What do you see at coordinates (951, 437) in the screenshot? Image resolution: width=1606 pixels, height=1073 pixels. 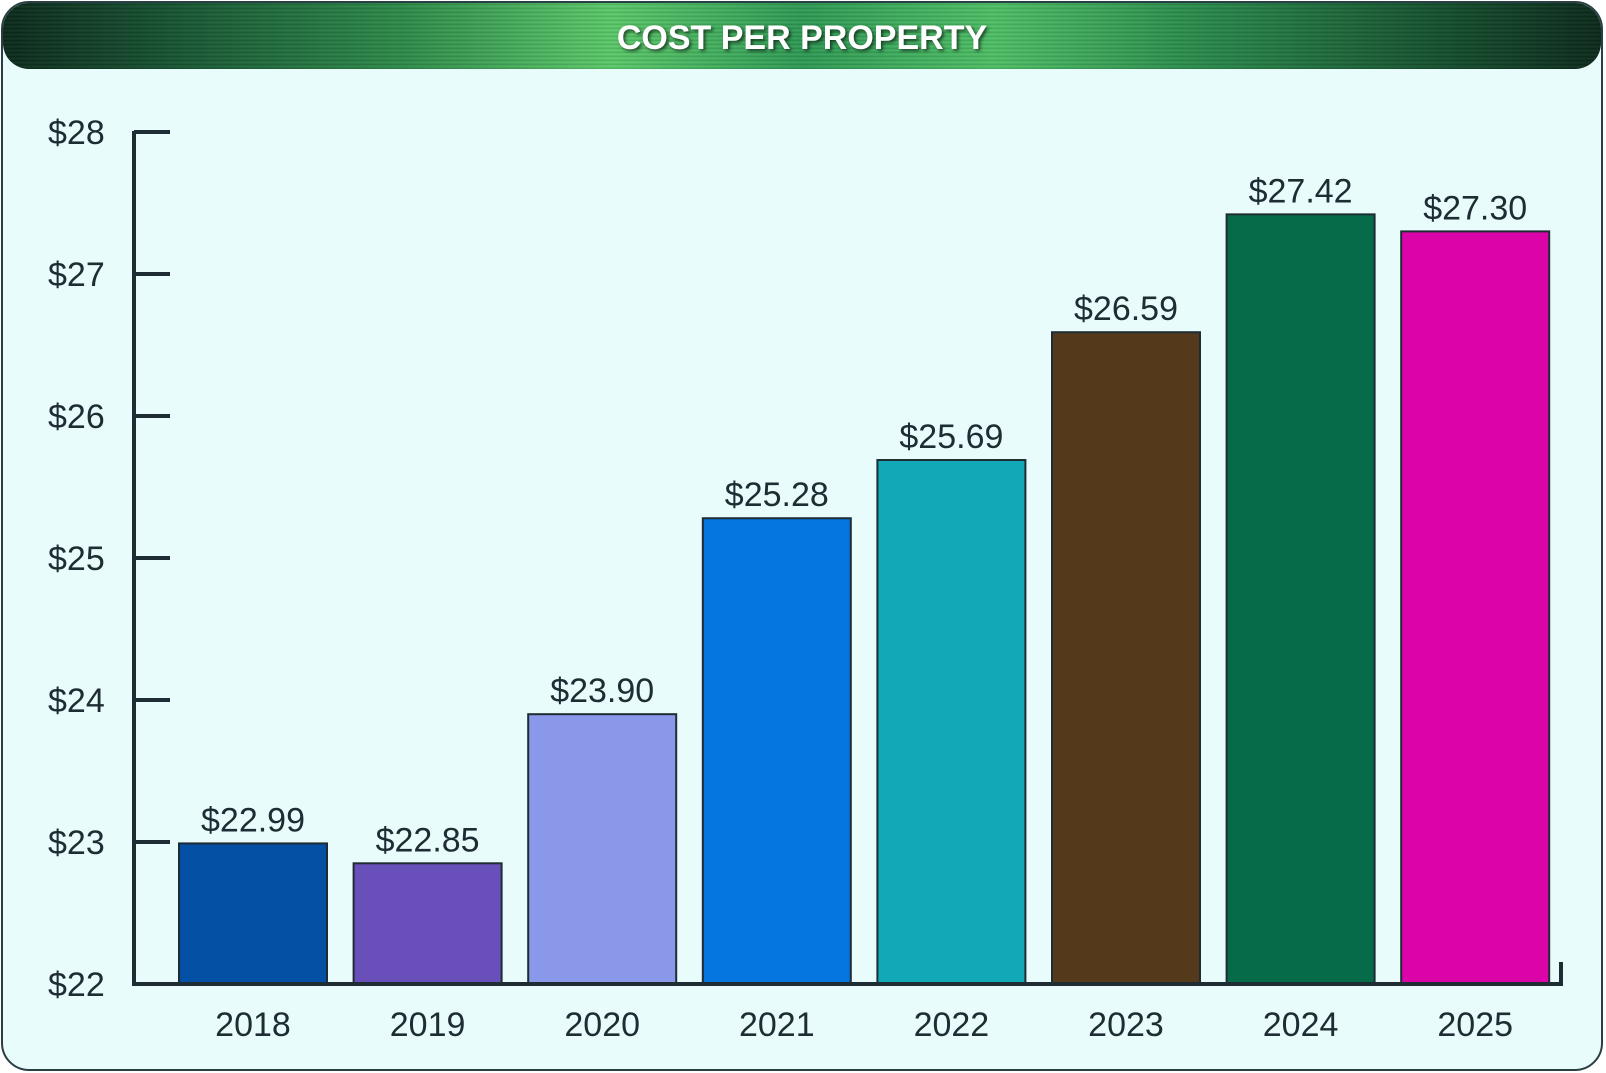 I see `value-label-2022: $25.69` at bounding box center [951, 437].